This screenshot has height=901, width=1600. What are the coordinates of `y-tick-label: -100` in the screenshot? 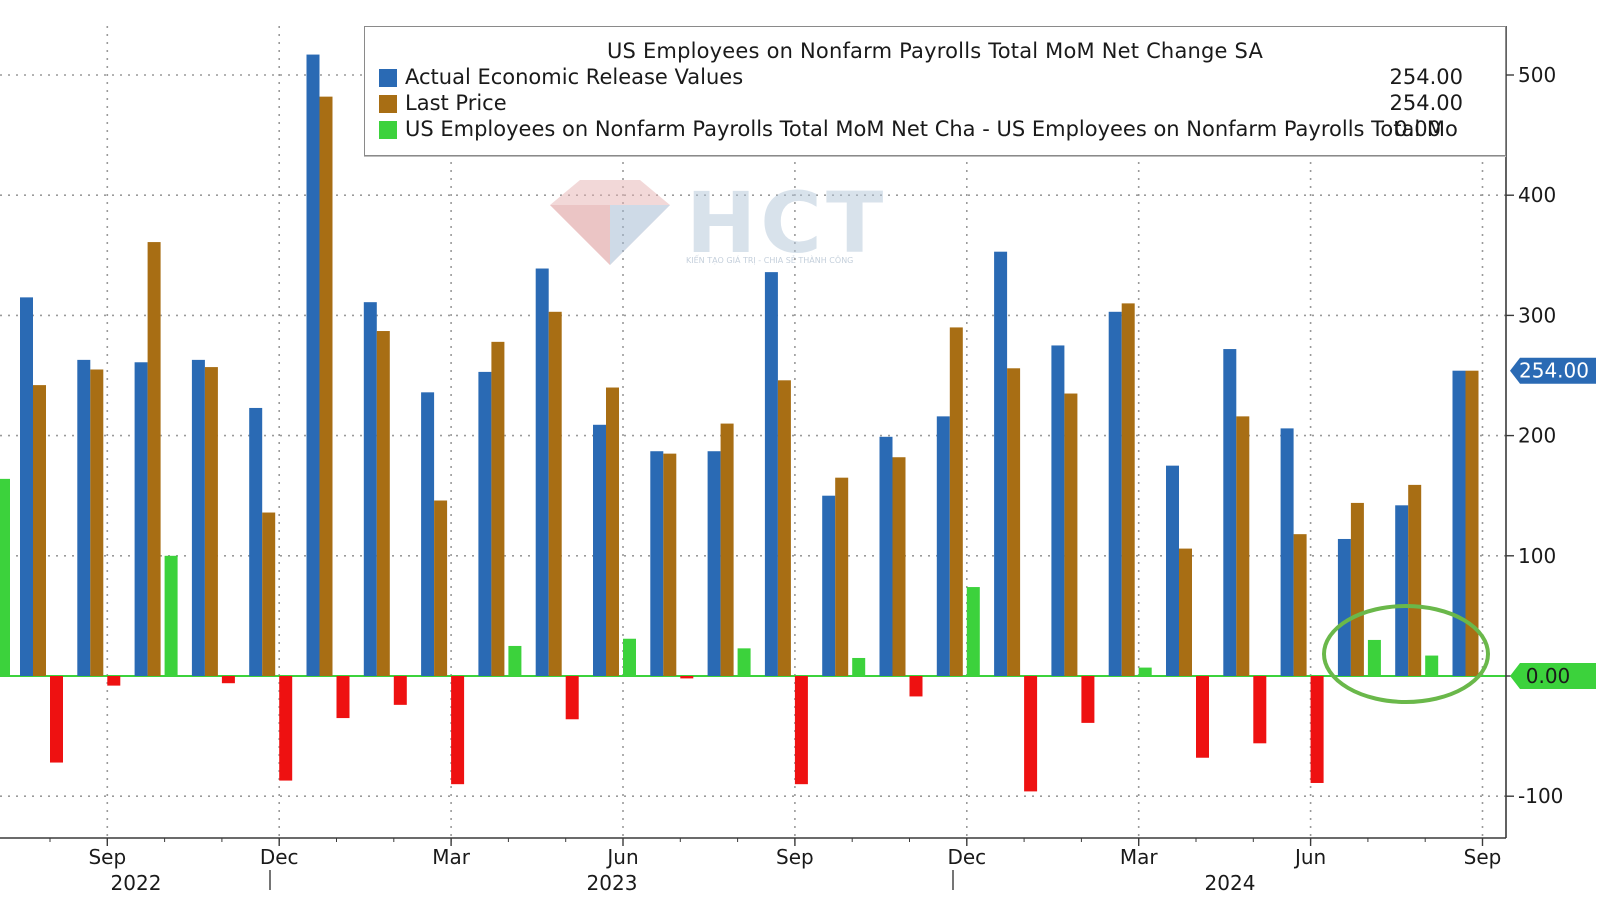 It's located at (1540, 796).